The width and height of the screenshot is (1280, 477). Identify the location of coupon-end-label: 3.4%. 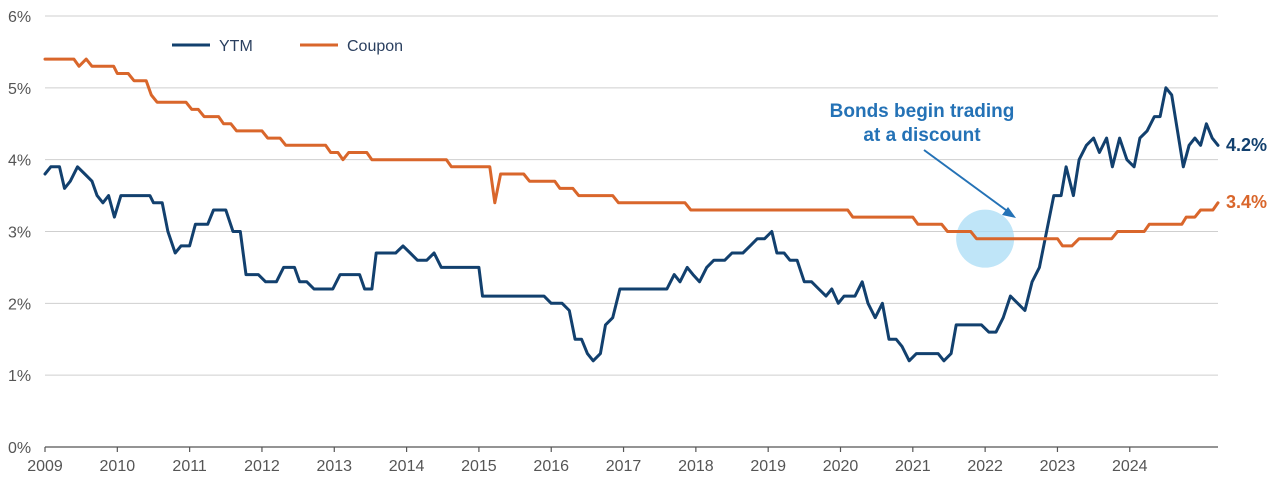
(1246, 202).